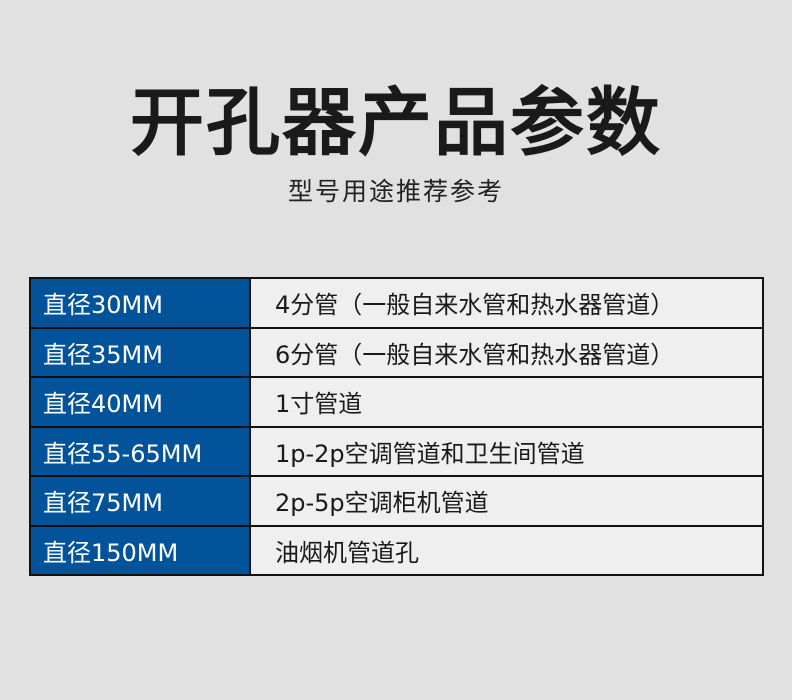  I want to click on table-row: 直径55-65MM 1p-2p空调管道和卫生间管道, so click(396, 451).